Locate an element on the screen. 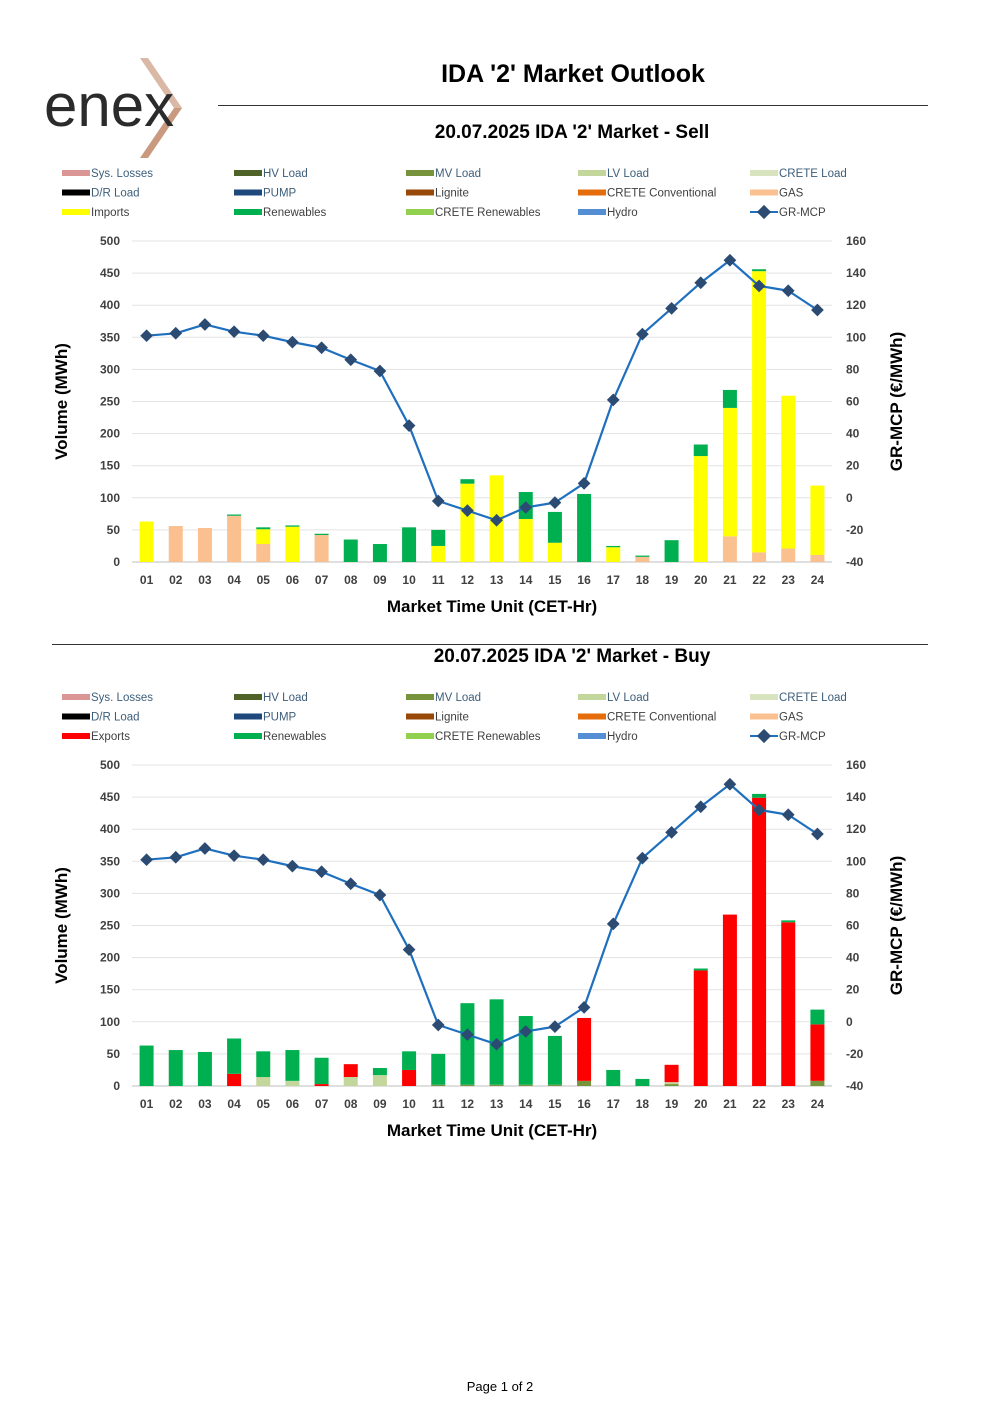 The width and height of the screenshot is (1000, 1415). y-tick-label: 450 is located at coordinates (110, 273).